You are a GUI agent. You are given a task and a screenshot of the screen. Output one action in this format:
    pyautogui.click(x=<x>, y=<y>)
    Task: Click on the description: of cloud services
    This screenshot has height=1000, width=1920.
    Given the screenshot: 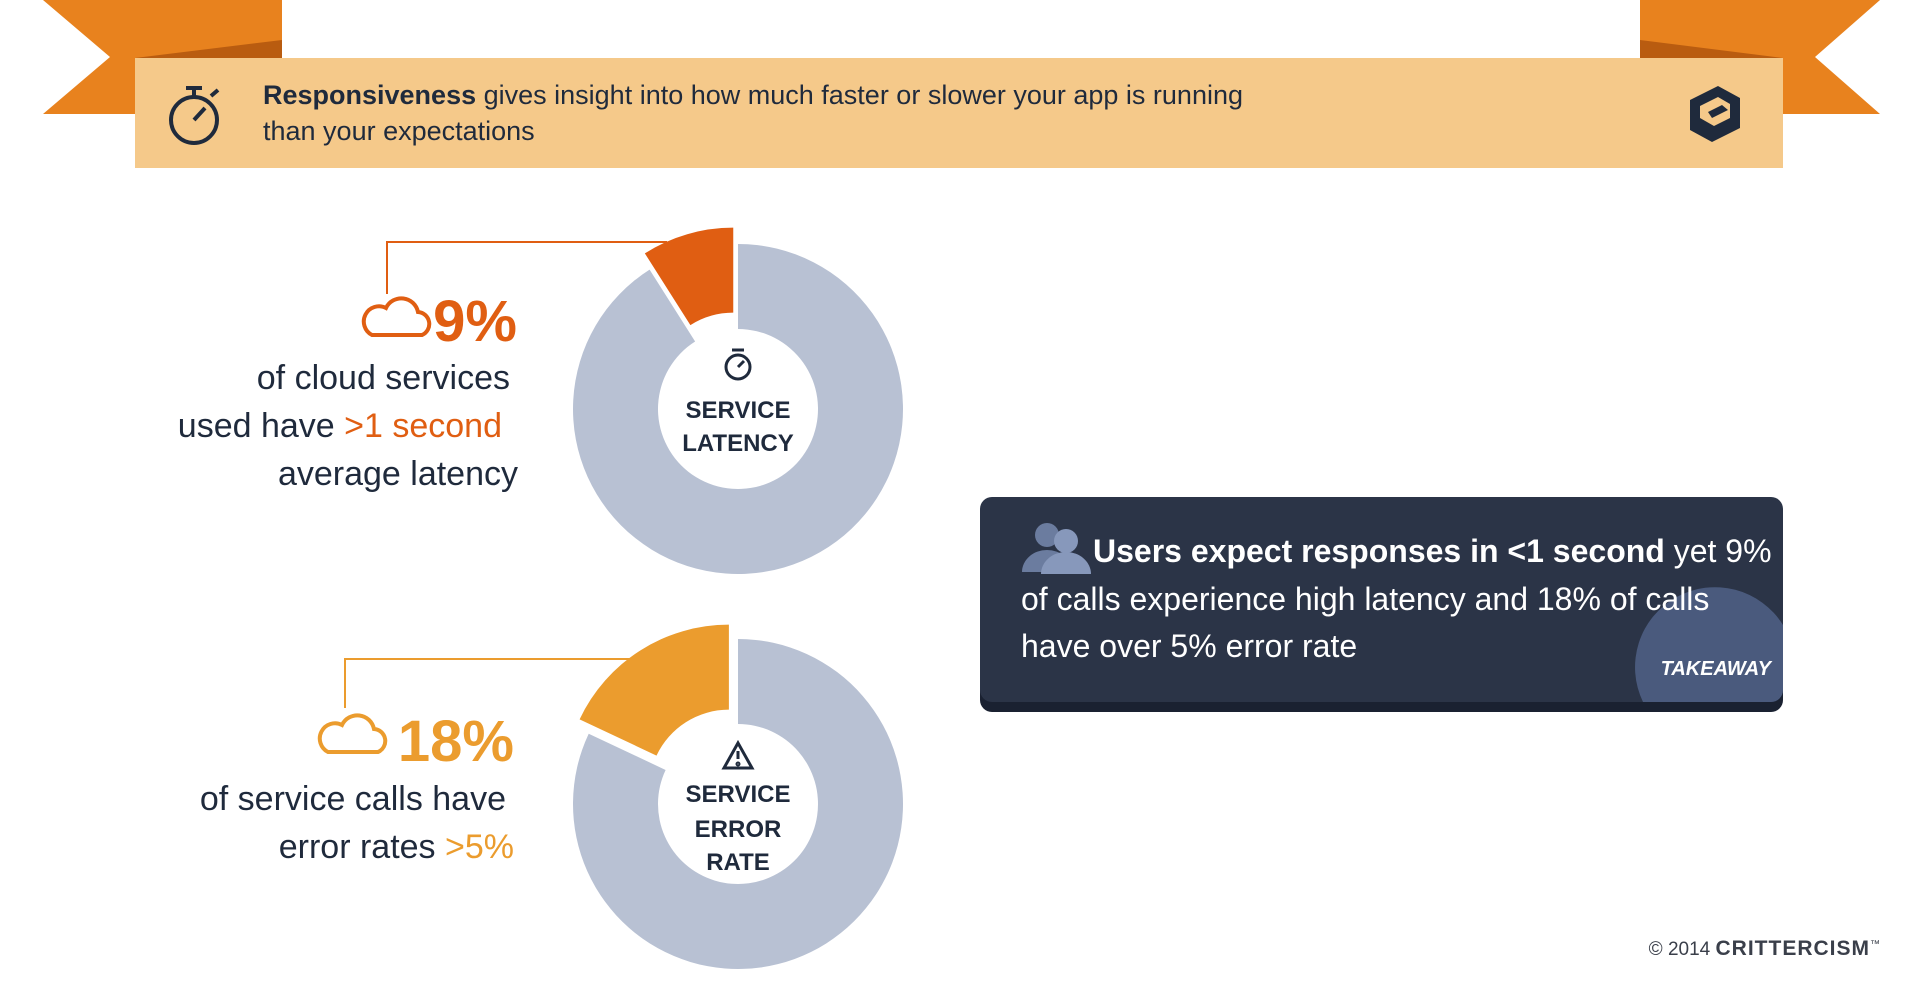 What is the action you would take?
    pyautogui.click(x=383, y=378)
    